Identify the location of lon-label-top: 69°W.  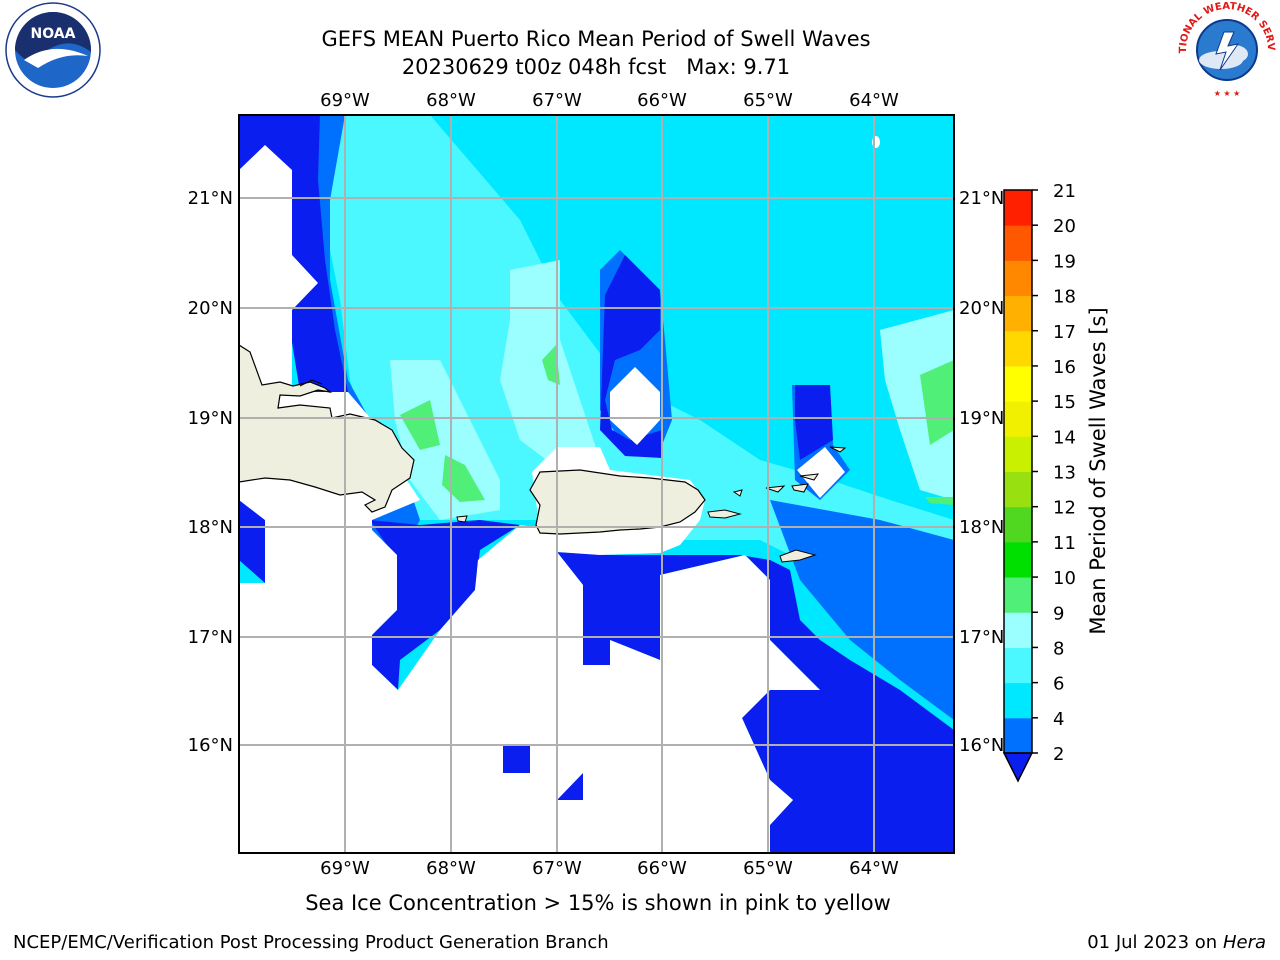
(345, 100).